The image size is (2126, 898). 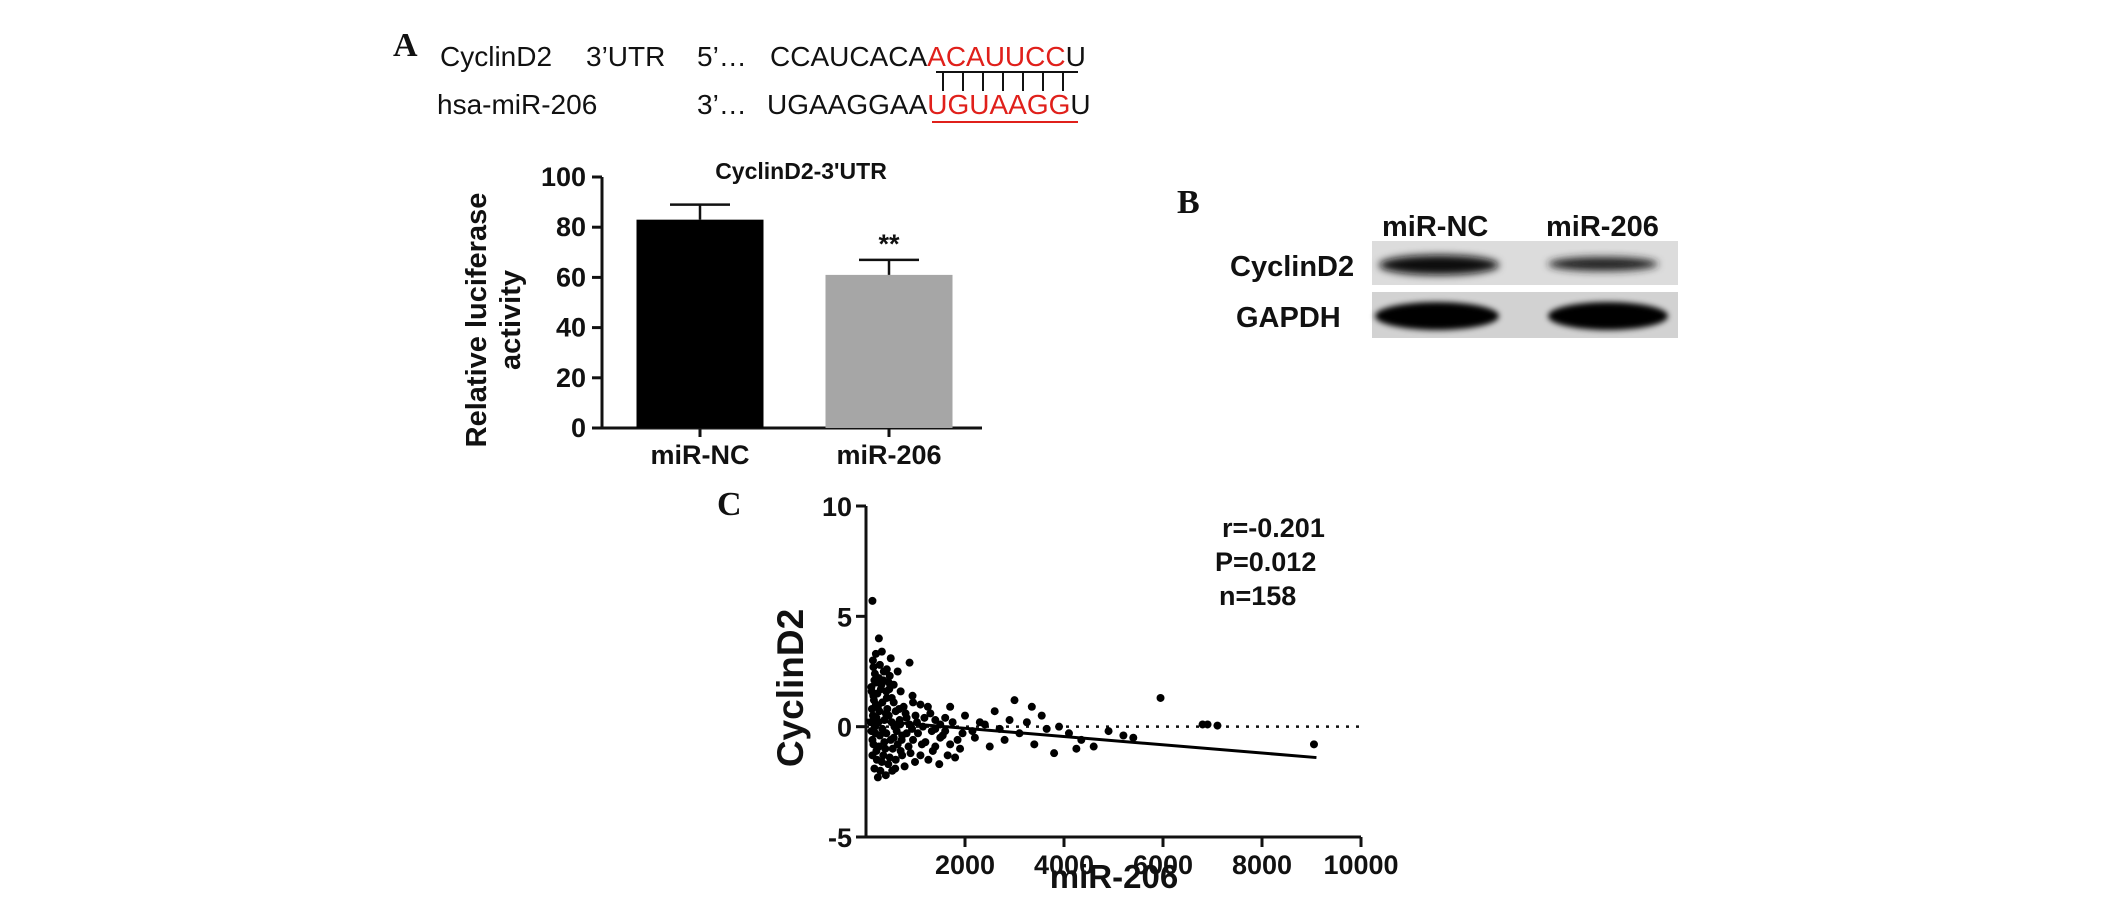 What do you see at coordinates (1007, 81) in the screenshot?
I see `base-pair-lines` at bounding box center [1007, 81].